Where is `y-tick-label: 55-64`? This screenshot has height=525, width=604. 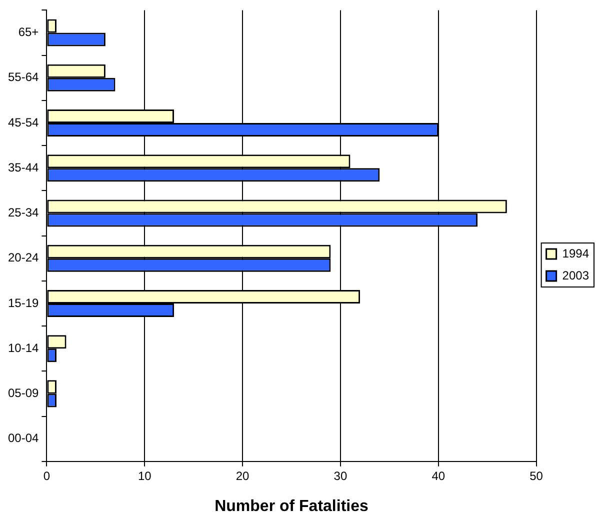
y-tick-label: 55-64 is located at coordinates (24, 77).